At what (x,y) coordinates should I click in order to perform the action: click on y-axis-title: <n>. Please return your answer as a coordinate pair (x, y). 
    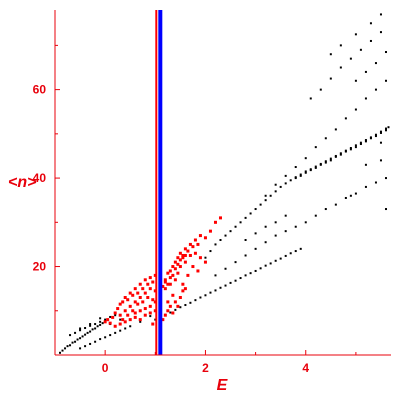
    Looking at the image, I should click on (22, 182).